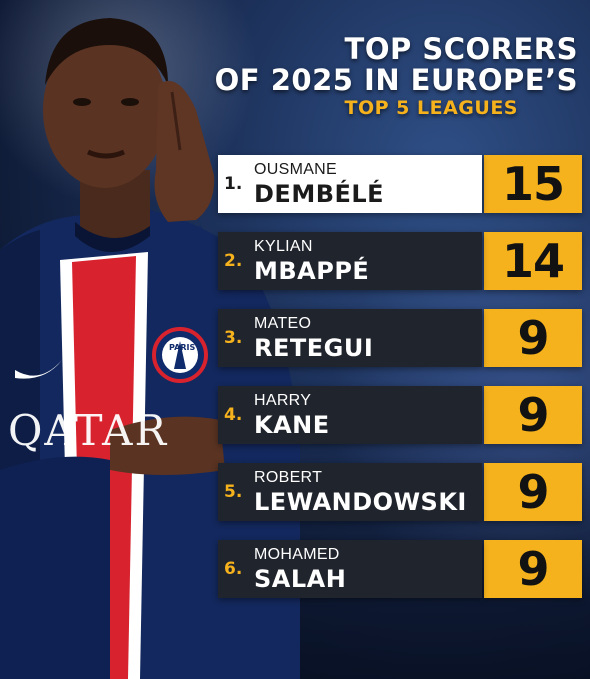 The image size is (590, 679). I want to click on scorer-row: 1. OUSMANE DEMBÉLÉ 15, so click(400, 184).